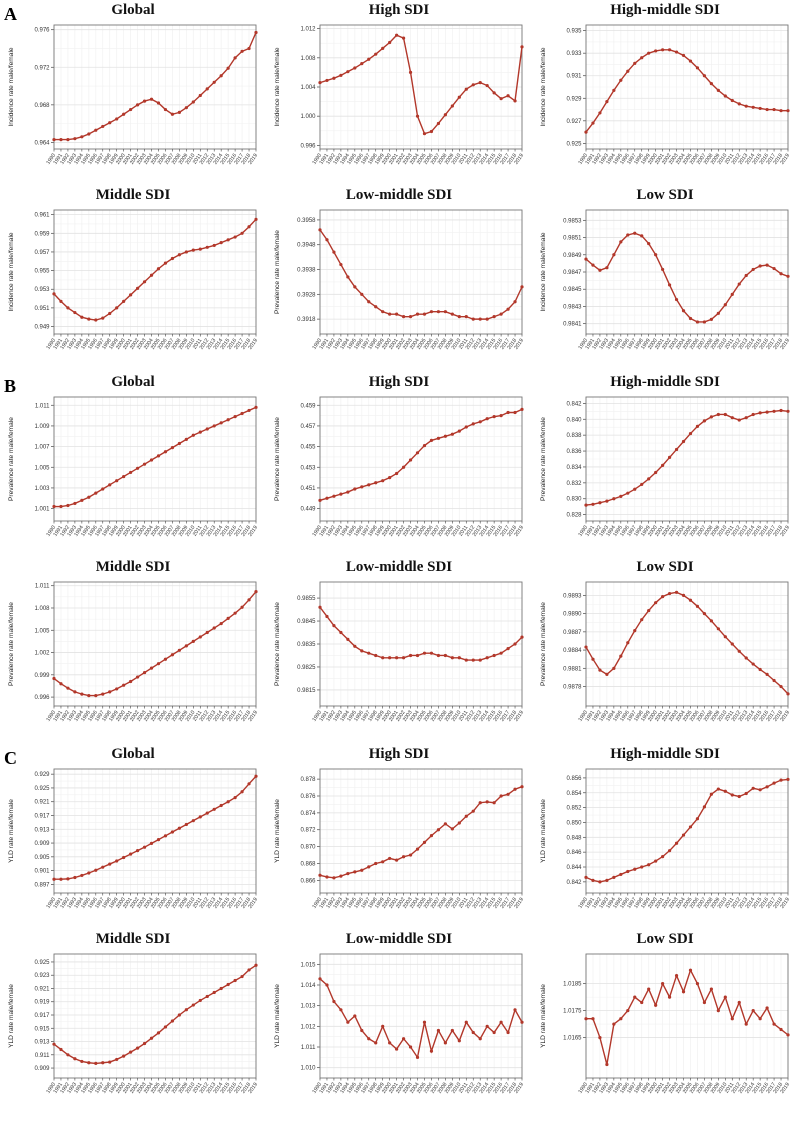 The image size is (799, 1121). What do you see at coordinates (277, 86) in the screenshot?
I see `svg-text: Incidence rate male/female` at bounding box center [277, 86].